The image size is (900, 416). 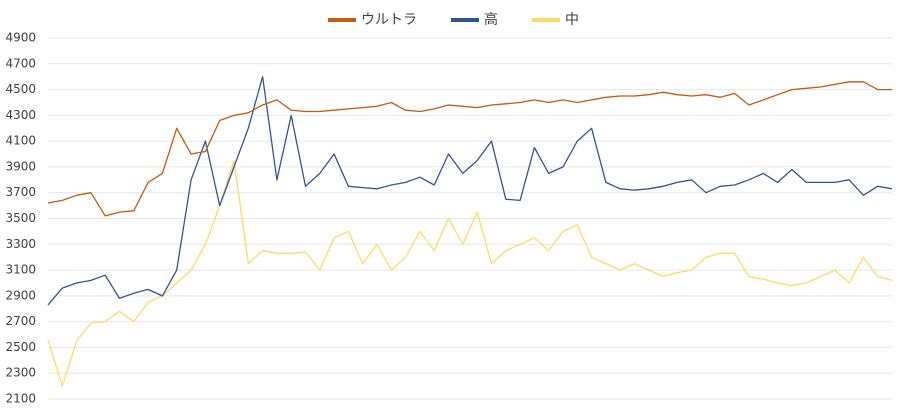 I want to click on y-tick-label: 4700, so click(x=20, y=63).